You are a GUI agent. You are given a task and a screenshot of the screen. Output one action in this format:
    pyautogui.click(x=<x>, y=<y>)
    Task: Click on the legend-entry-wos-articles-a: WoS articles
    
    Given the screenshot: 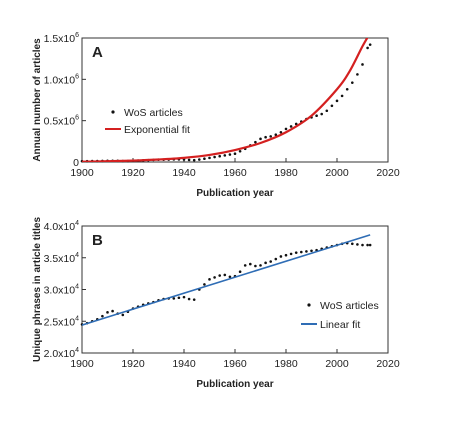 What is the action you would take?
    pyautogui.click(x=153, y=113)
    